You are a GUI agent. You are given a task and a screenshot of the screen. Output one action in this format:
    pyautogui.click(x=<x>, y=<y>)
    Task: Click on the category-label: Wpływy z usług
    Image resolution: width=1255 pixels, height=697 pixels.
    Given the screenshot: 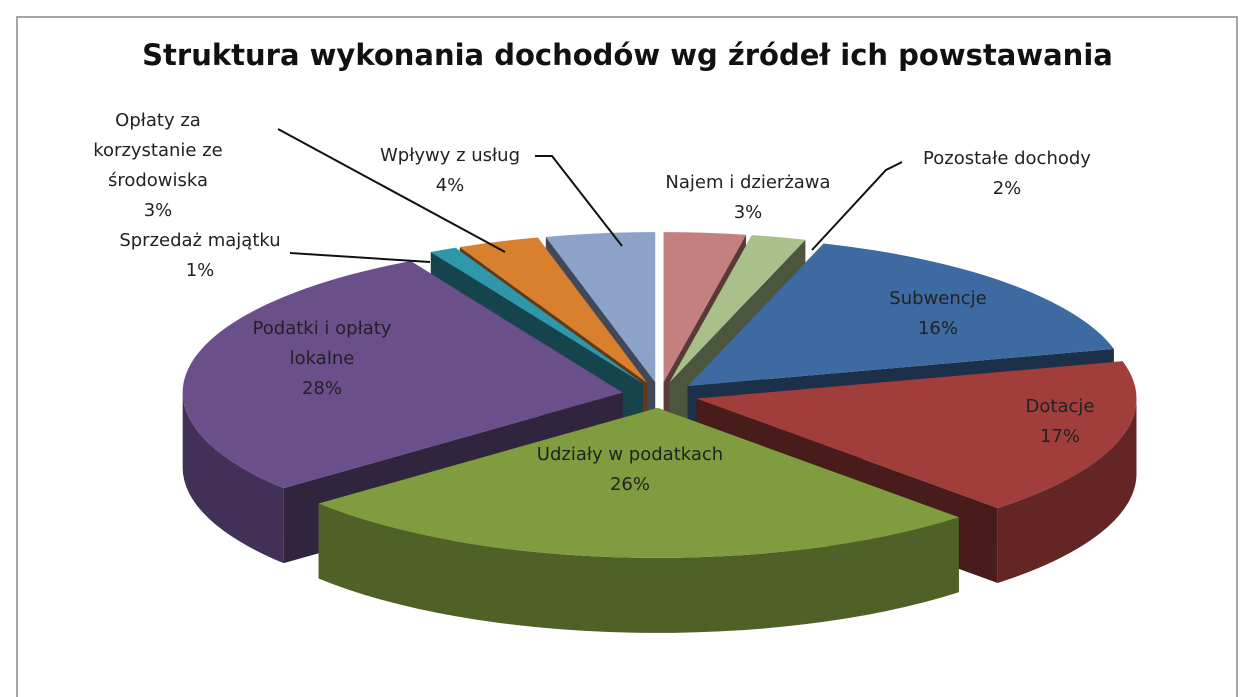 What is the action you would take?
    pyautogui.click(x=450, y=155)
    